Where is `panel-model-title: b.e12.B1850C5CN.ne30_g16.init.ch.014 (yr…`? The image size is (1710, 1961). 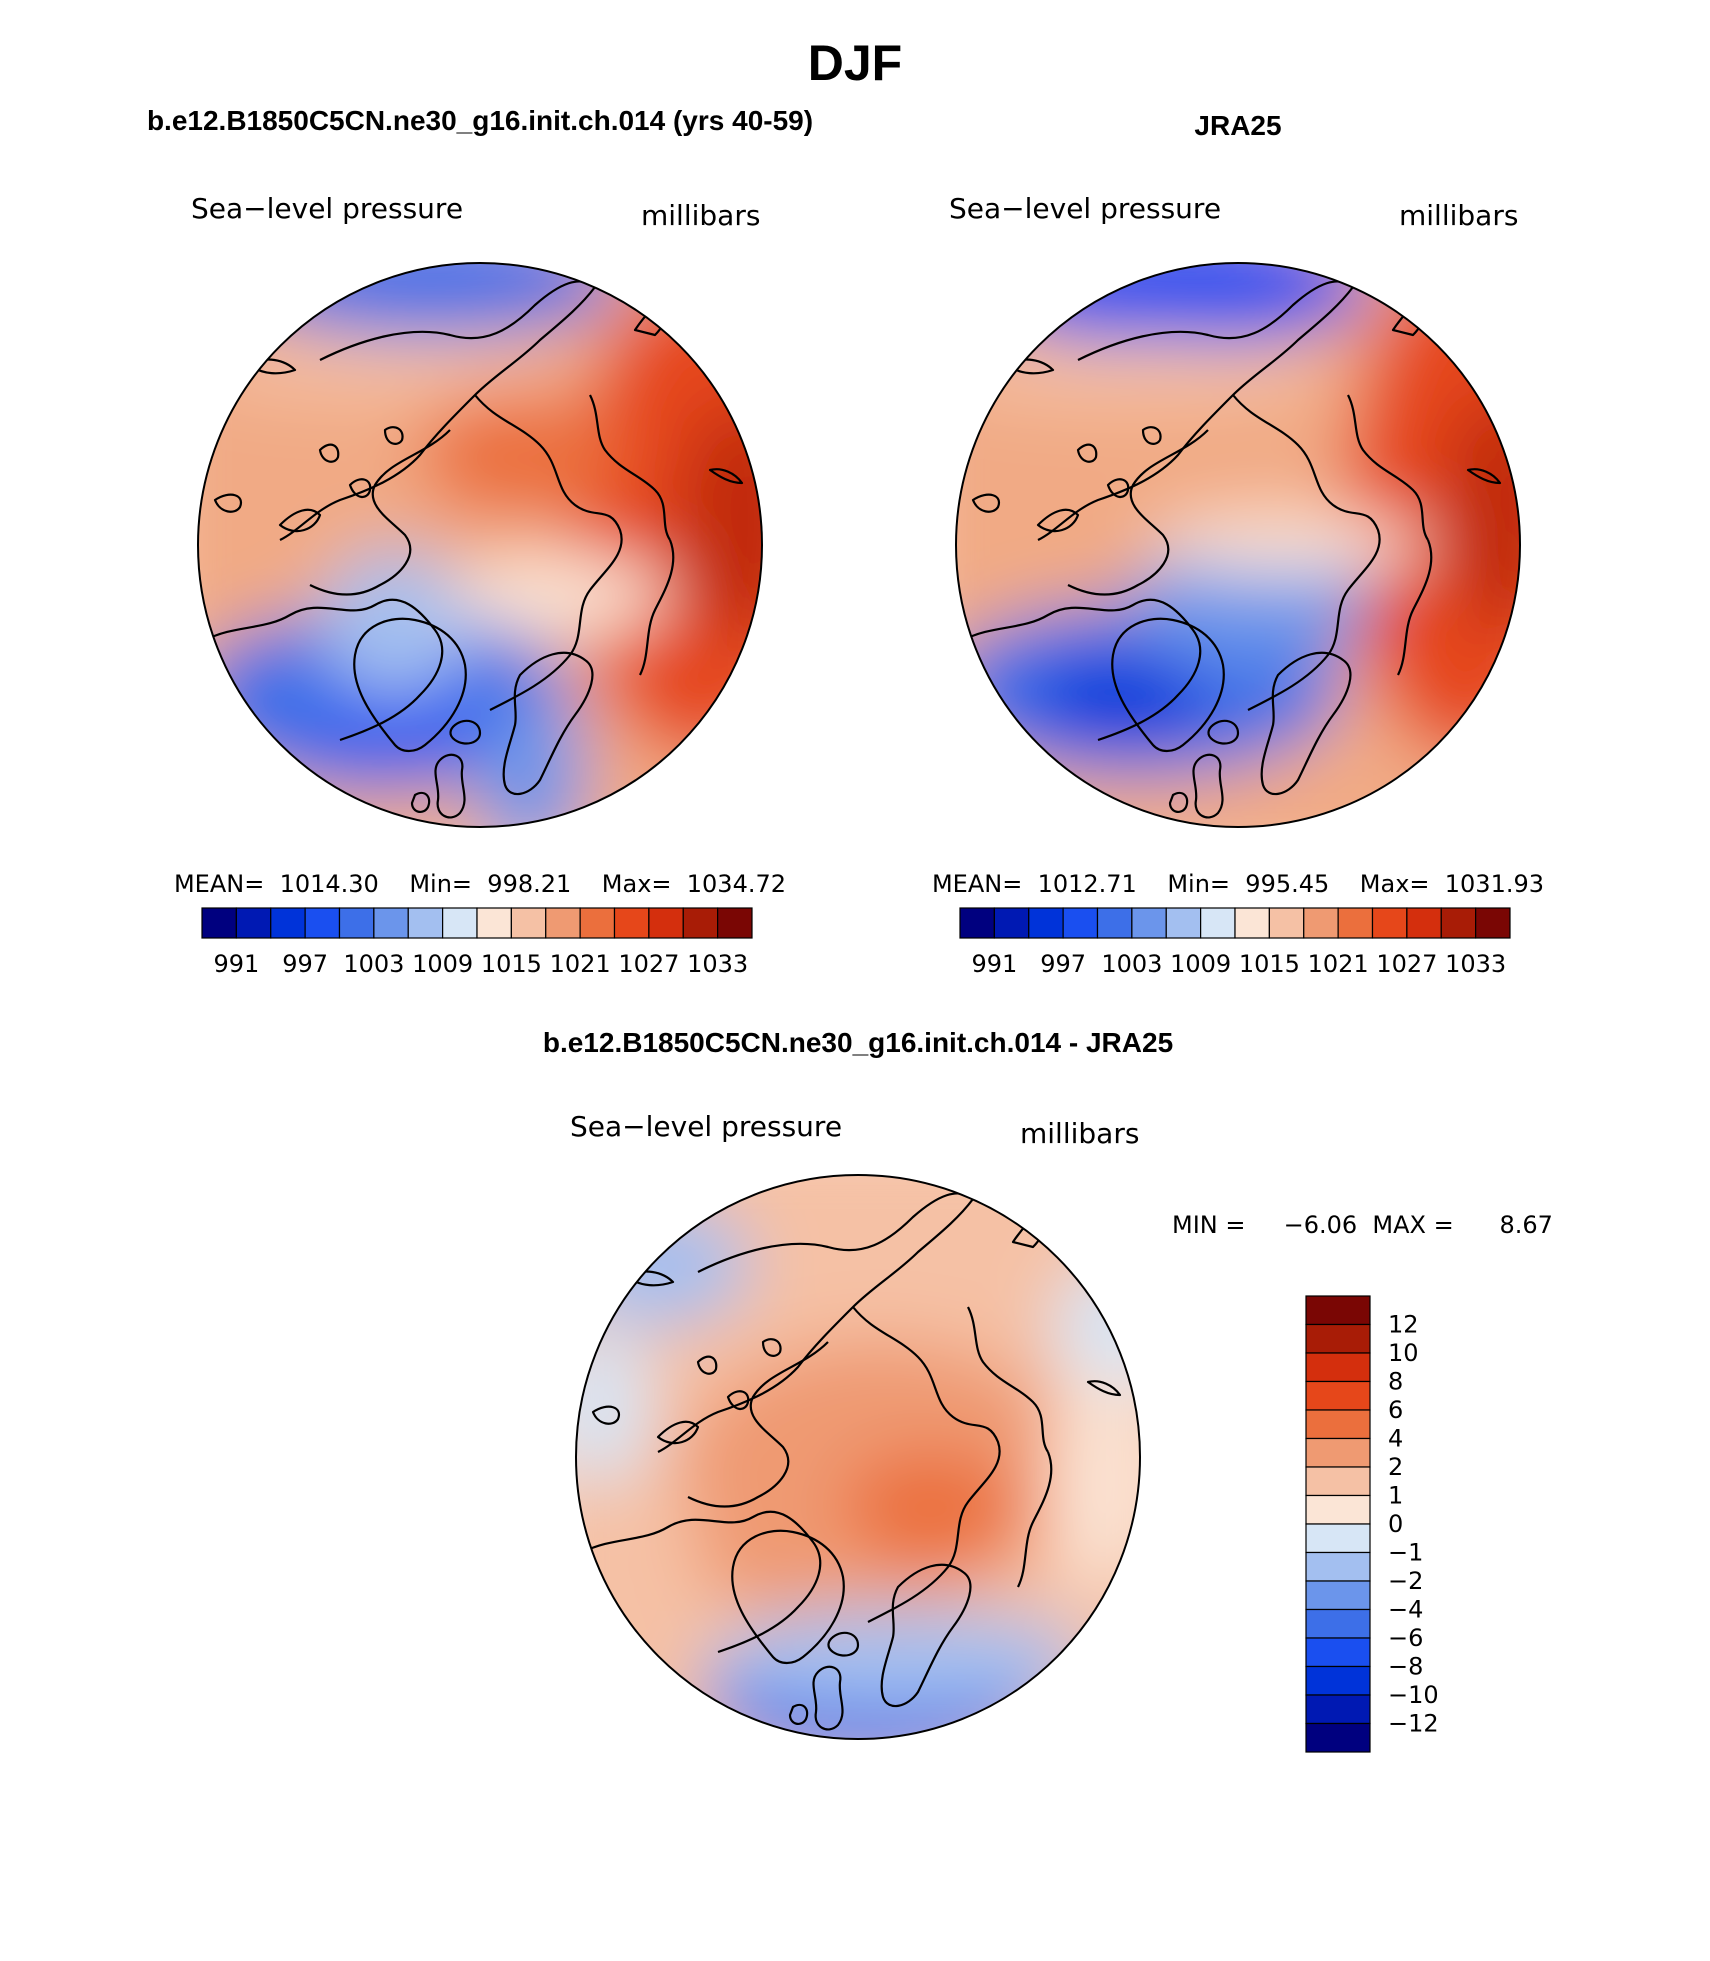 panel-model-title: b.e12.B1850C5CN.ne30_g16.init.ch.014 (yr… is located at coordinates (480, 120).